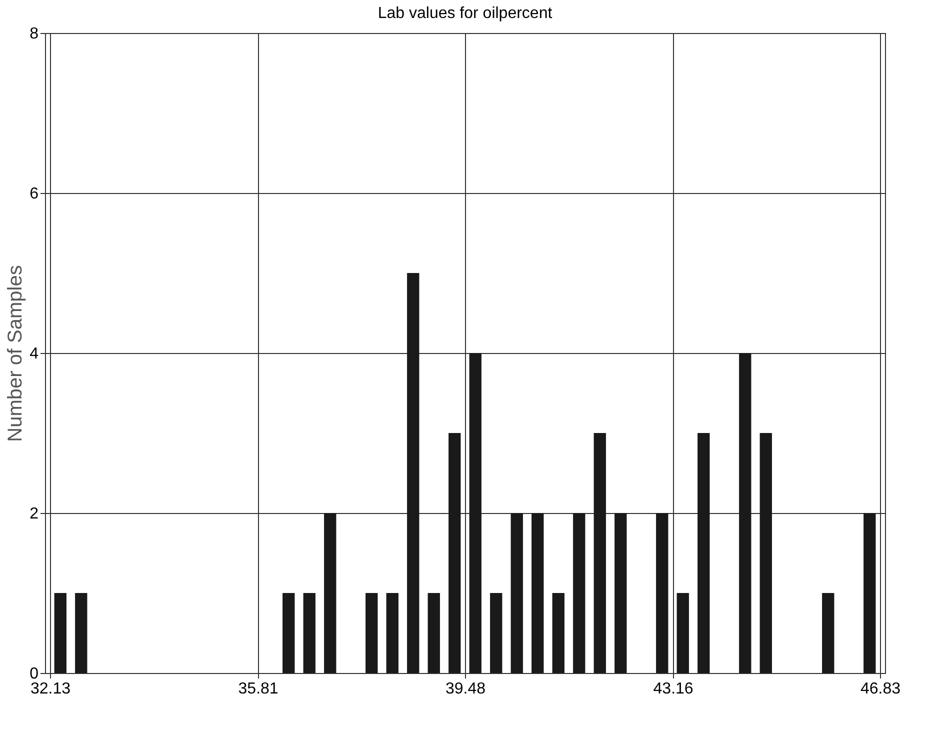 This screenshot has width=938, height=740. Describe the element at coordinates (673, 689) in the screenshot. I see `x-tick-label: 43.16` at that location.